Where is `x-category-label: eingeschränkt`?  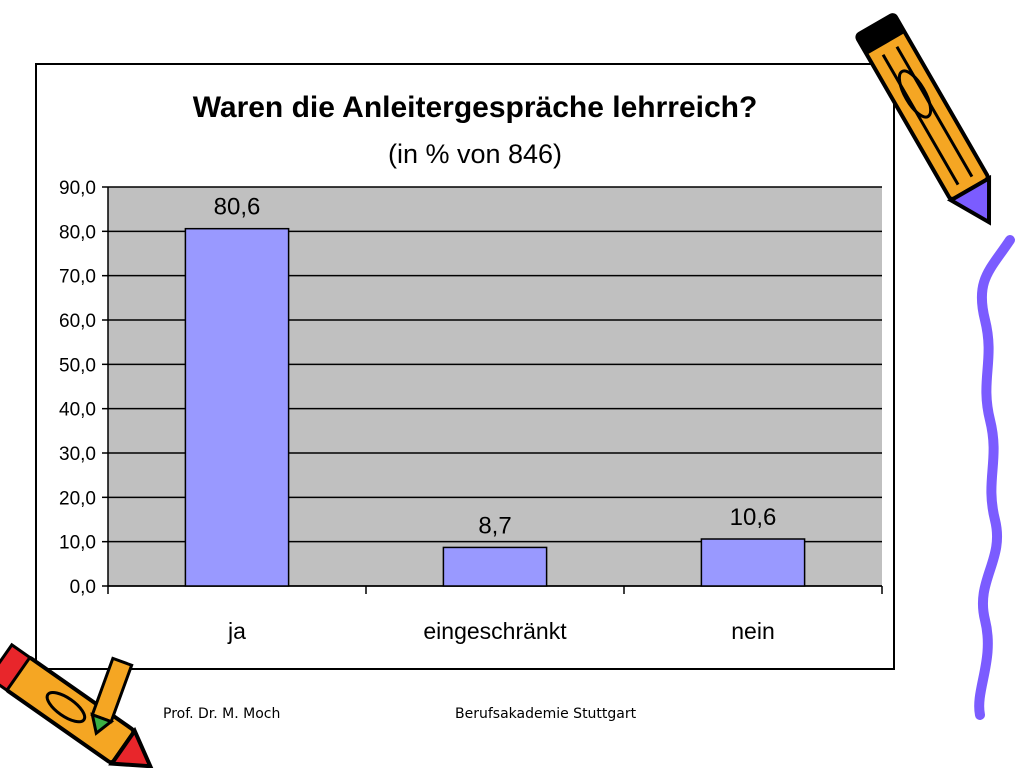 x-category-label: eingeschränkt is located at coordinates (495, 631).